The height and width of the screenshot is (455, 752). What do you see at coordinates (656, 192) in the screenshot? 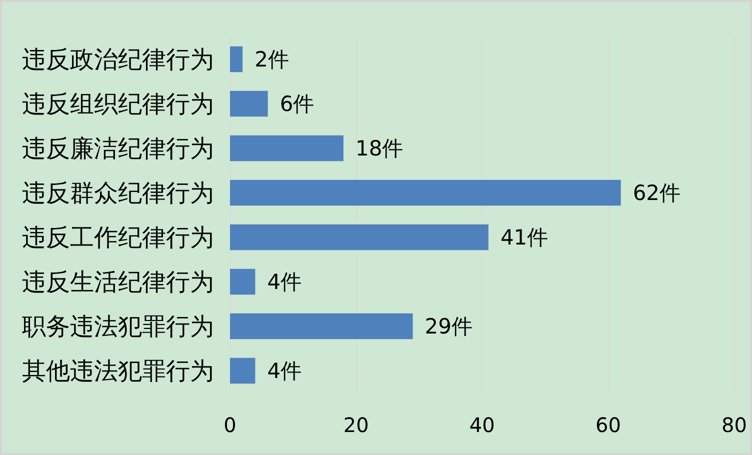
I see `data-label: 62件` at bounding box center [656, 192].